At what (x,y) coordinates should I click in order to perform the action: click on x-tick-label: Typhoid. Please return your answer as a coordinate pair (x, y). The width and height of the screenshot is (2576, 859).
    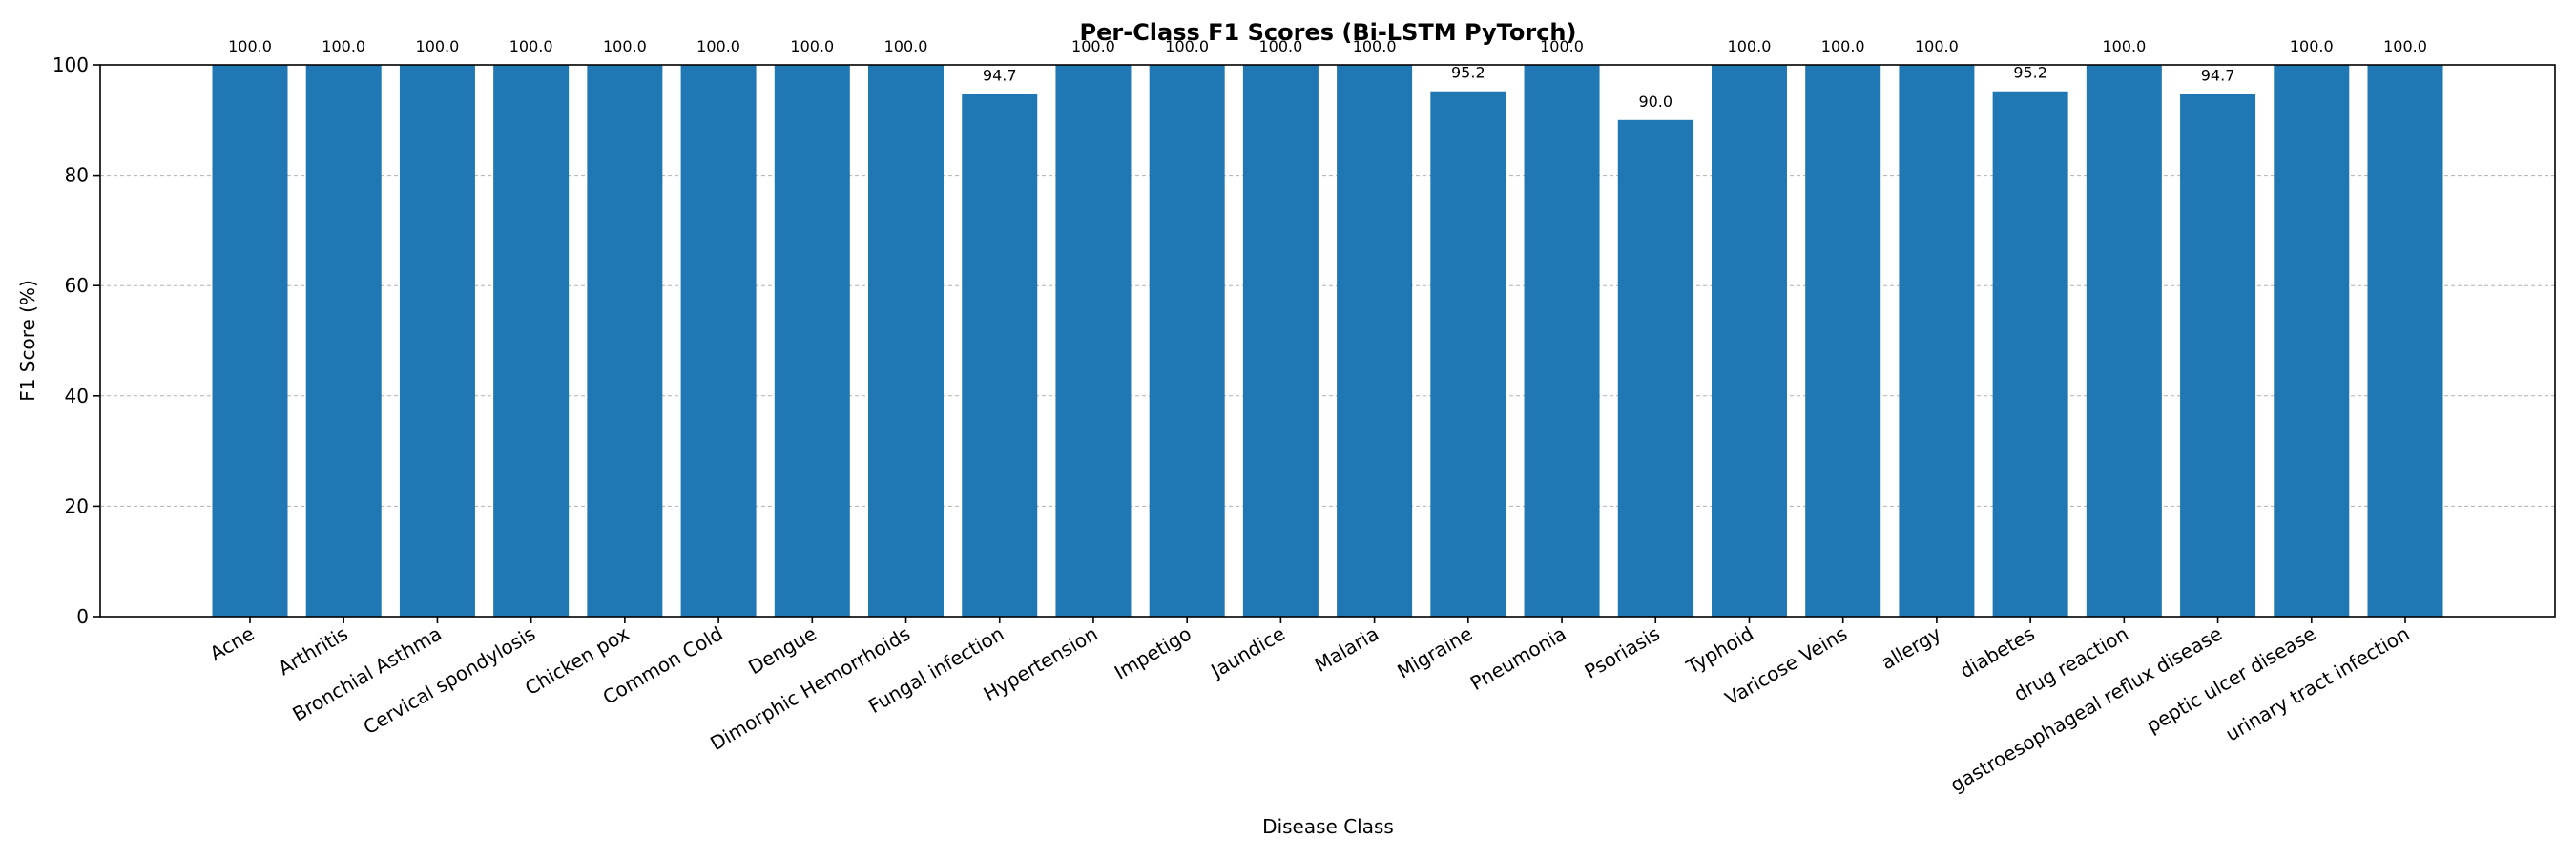
    Looking at the image, I should click on (1719, 651).